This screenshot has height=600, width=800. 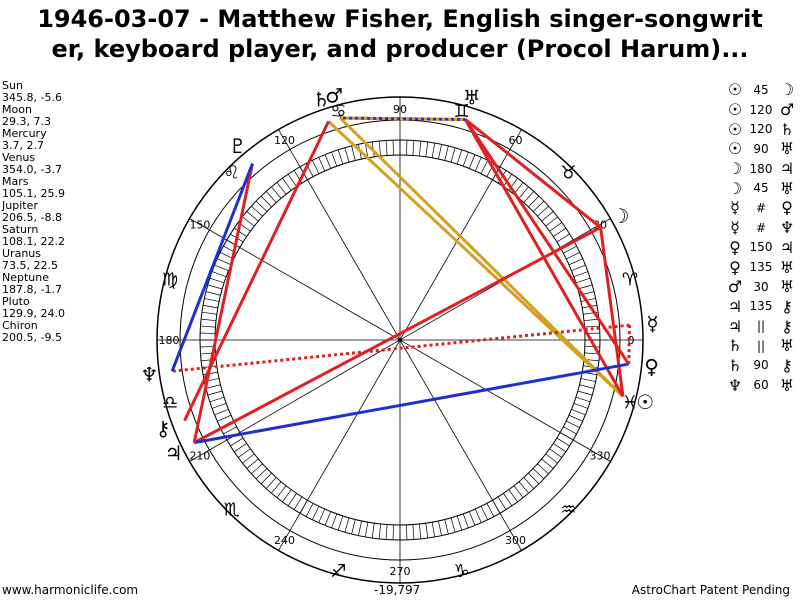 What do you see at coordinates (630, 279) in the screenshot?
I see `zodiac-sign-glyph: ♈` at bounding box center [630, 279].